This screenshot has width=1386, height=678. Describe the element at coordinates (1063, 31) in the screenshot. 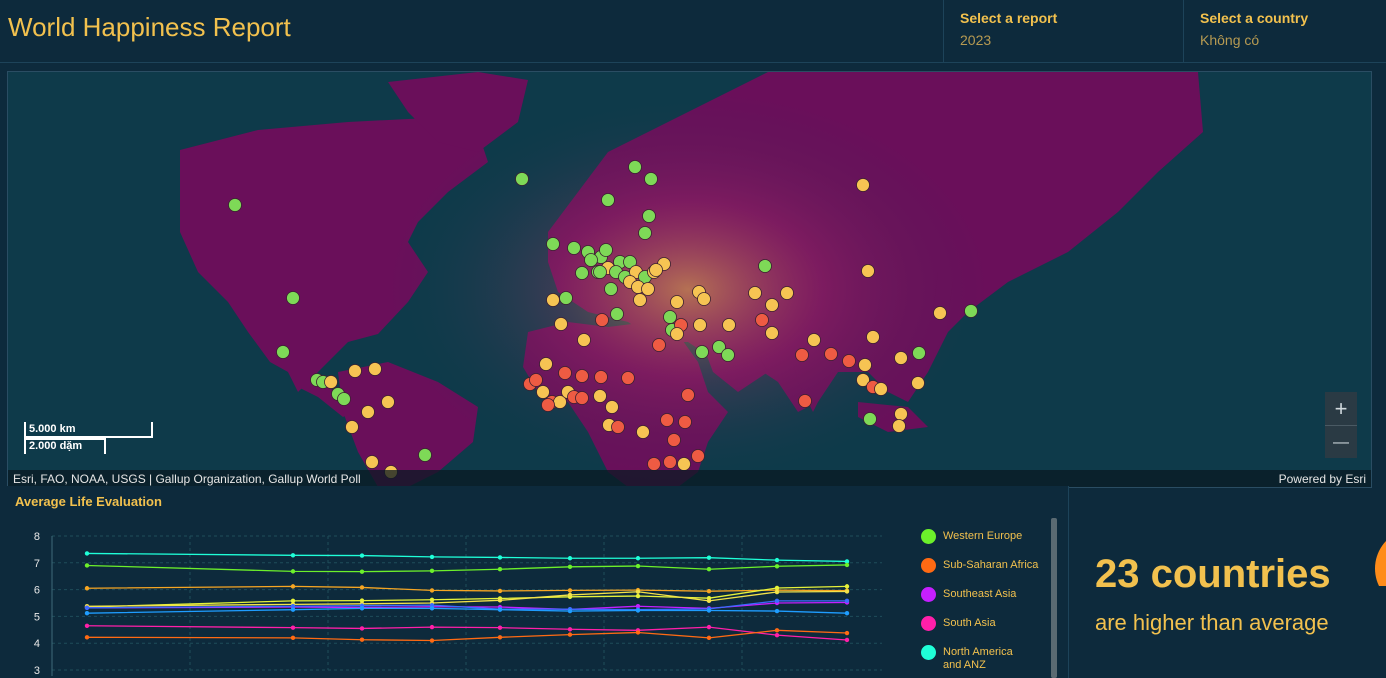

I see `report-selector: Select a report 2023` at that location.